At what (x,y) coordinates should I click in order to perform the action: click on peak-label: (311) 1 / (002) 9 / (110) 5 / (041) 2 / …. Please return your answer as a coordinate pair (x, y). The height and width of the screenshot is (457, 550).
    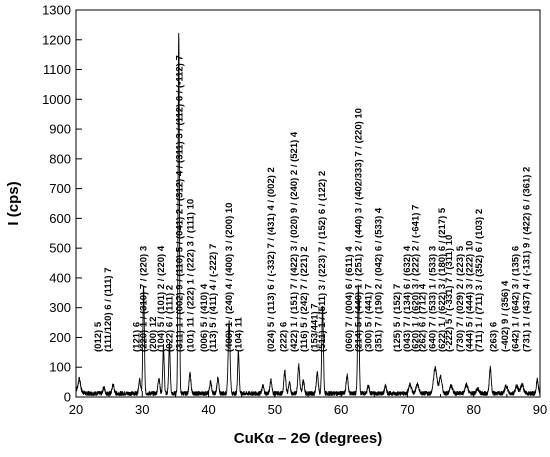
    Looking at the image, I should click on (179, 203).